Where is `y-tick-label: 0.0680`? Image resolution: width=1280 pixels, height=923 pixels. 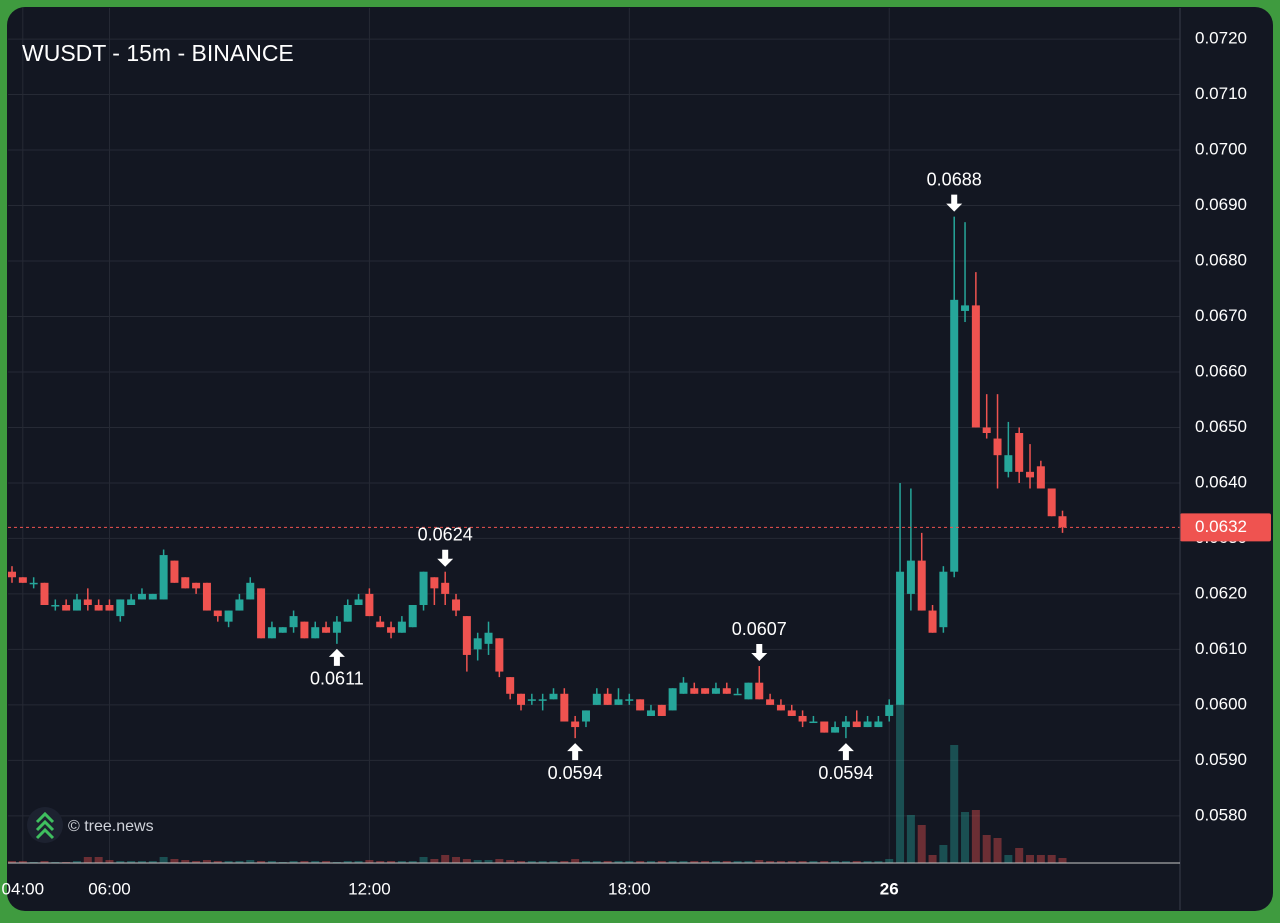 y-tick-label: 0.0680 is located at coordinates (1221, 259).